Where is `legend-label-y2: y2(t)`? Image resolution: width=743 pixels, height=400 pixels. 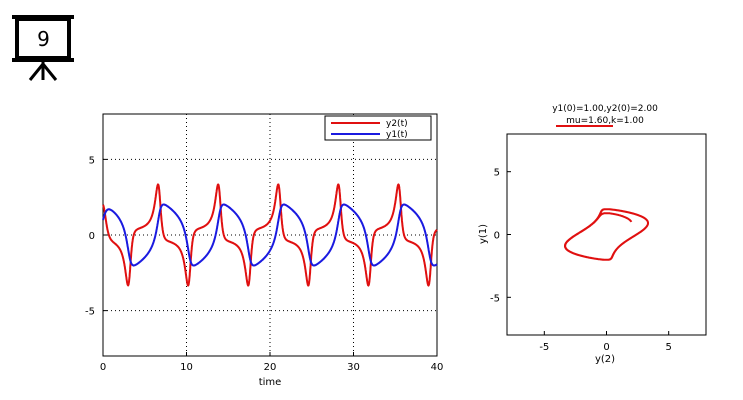 legend-label-y2: y2(t) is located at coordinates (397, 124).